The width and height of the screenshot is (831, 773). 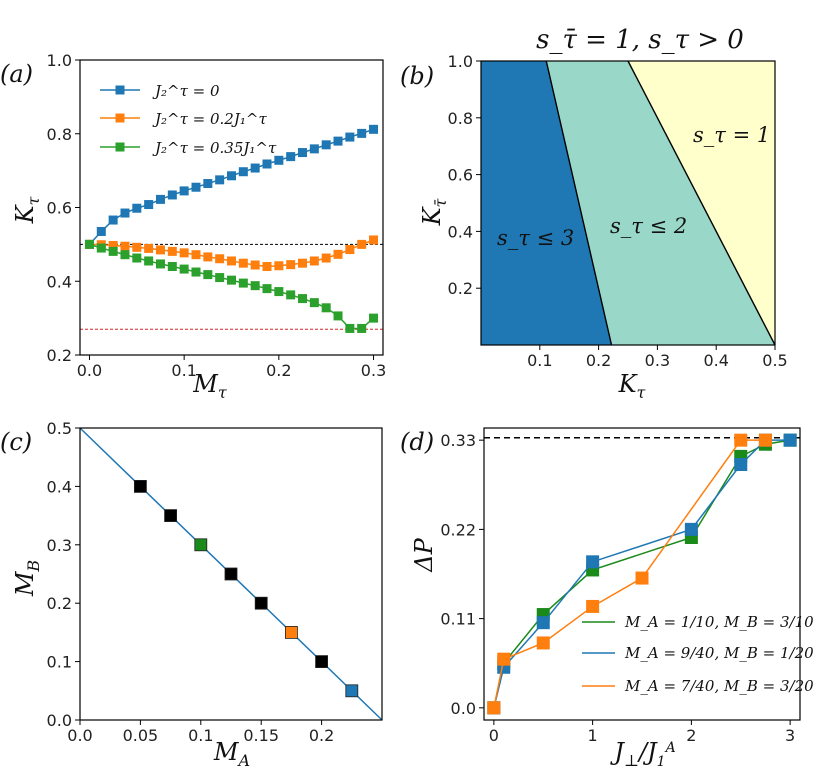 I want to click on y-tick-label: 1.0, so click(x=460, y=61).